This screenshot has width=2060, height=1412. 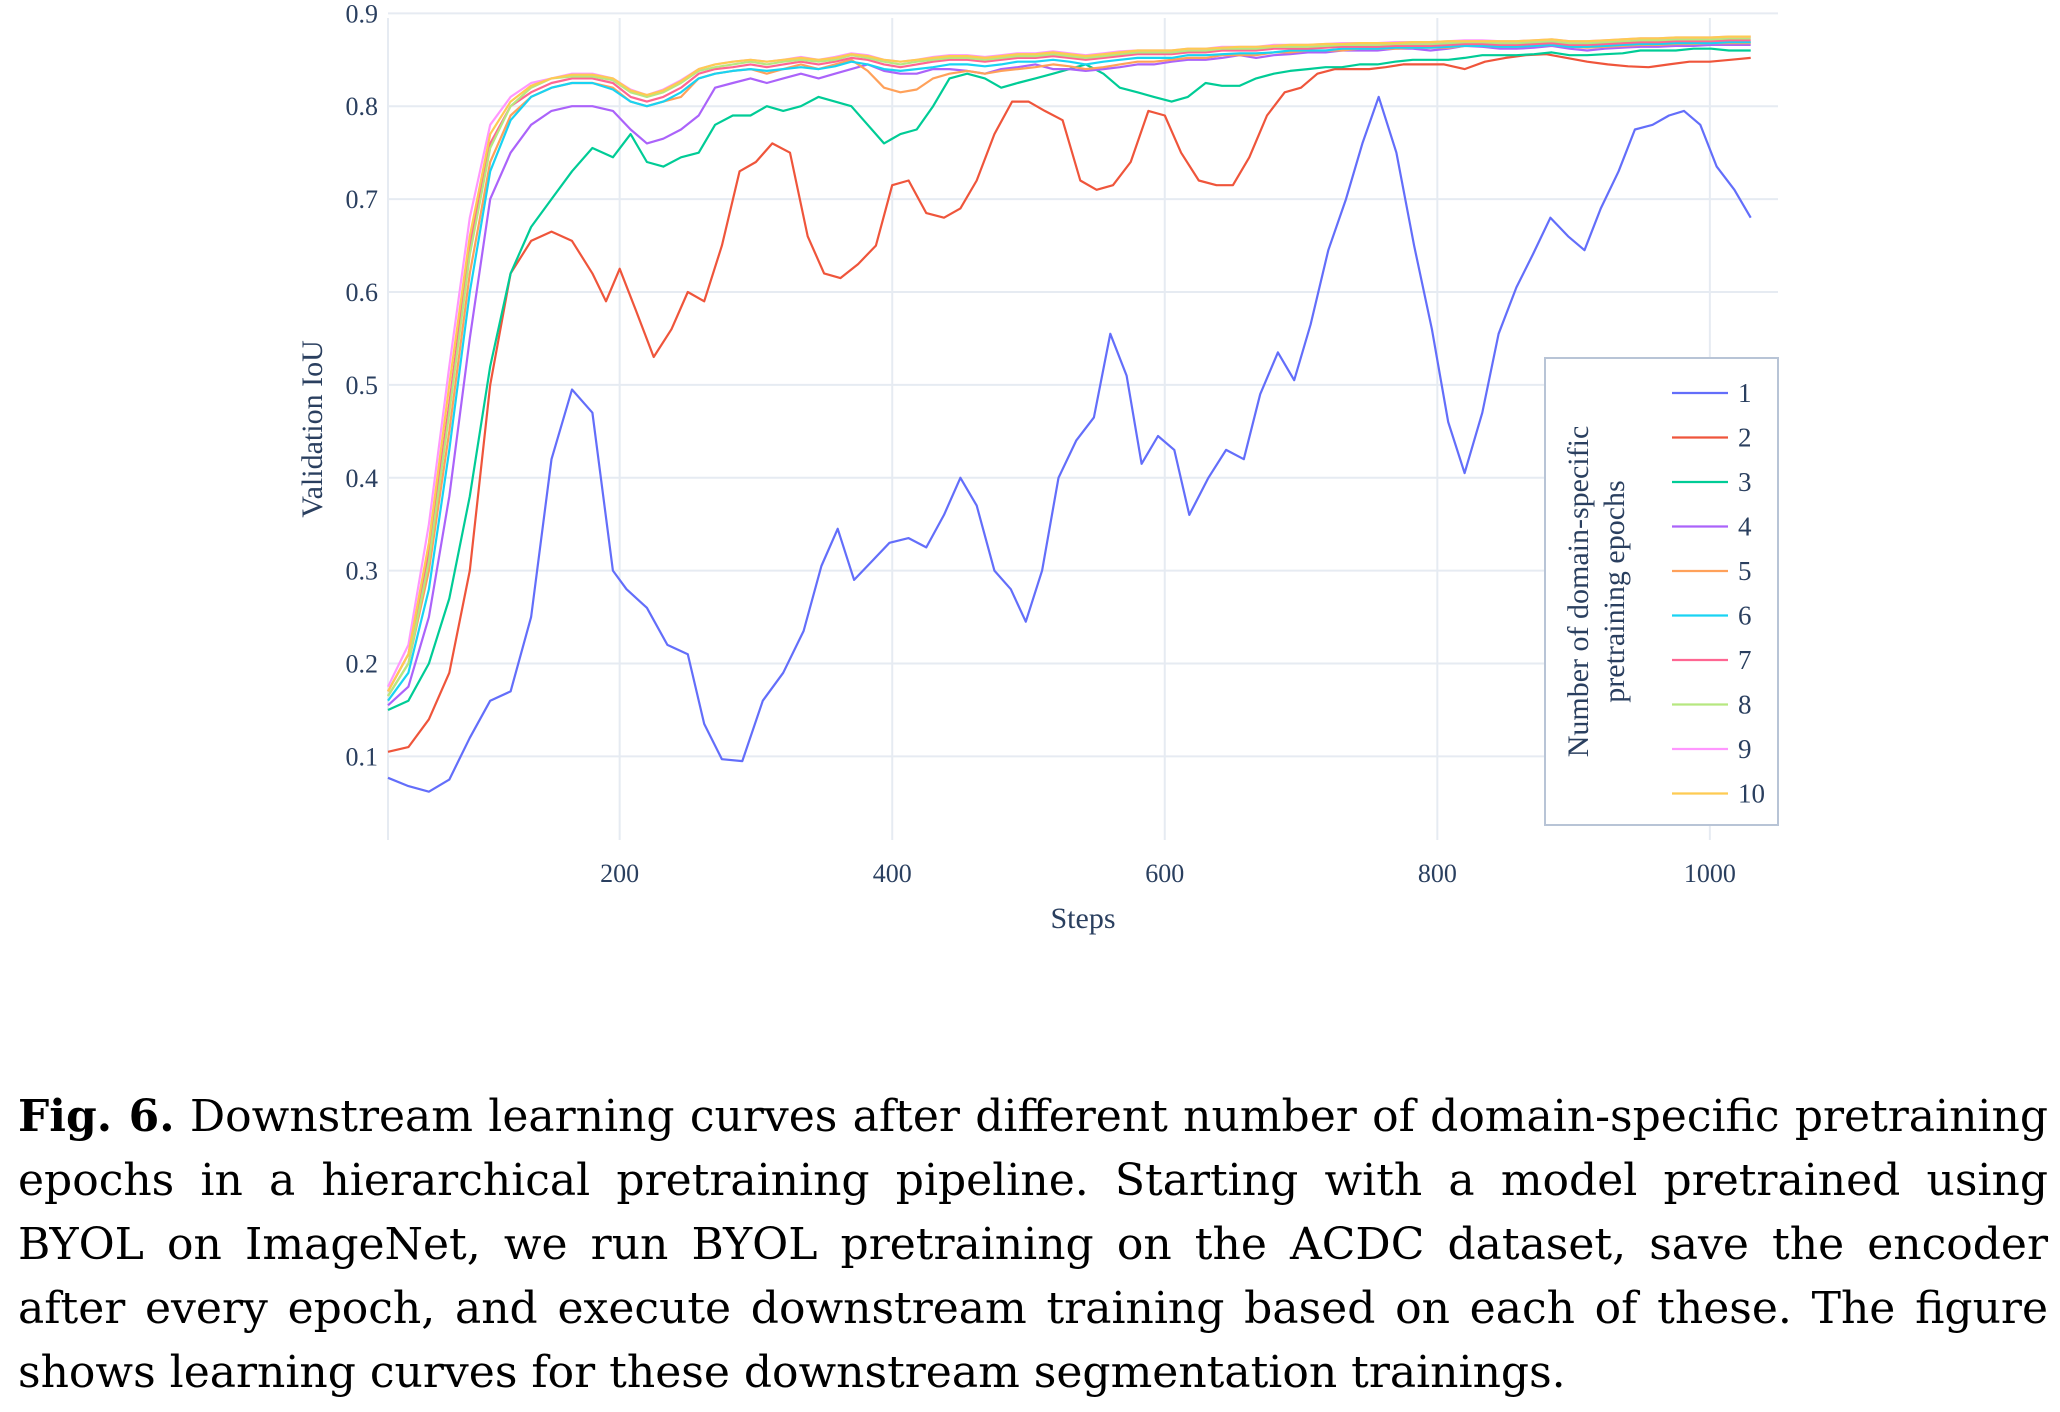 I want to click on y-tick-label: 0.3, so click(x=362, y=571).